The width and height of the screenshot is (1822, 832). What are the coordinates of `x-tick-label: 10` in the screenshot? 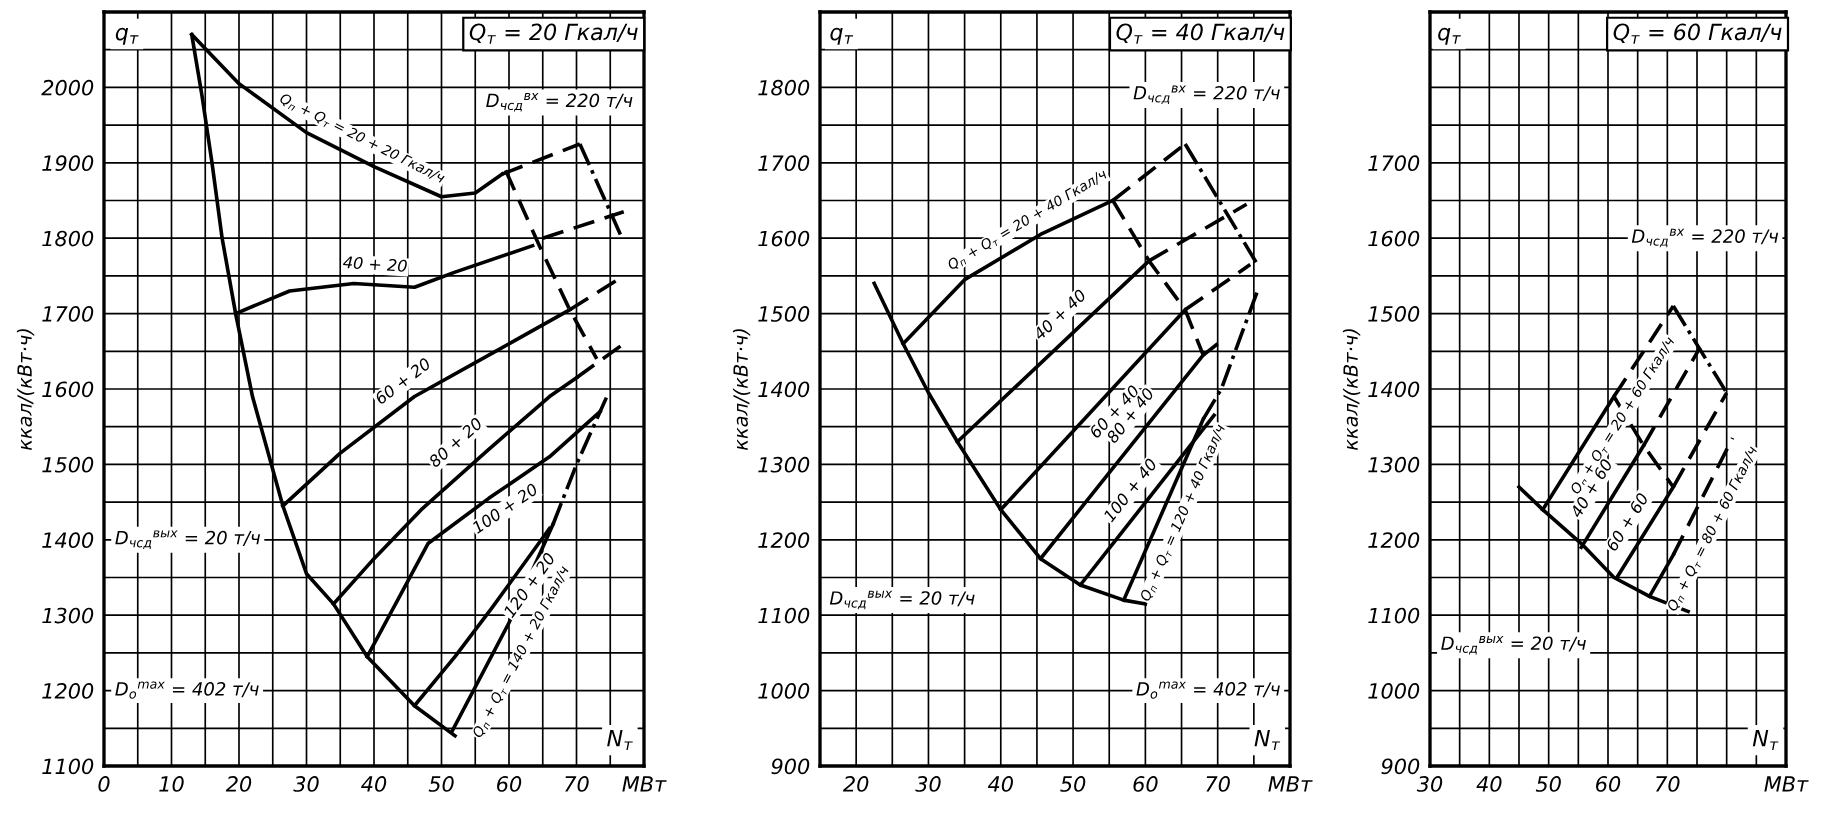 It's located at (171, 784).